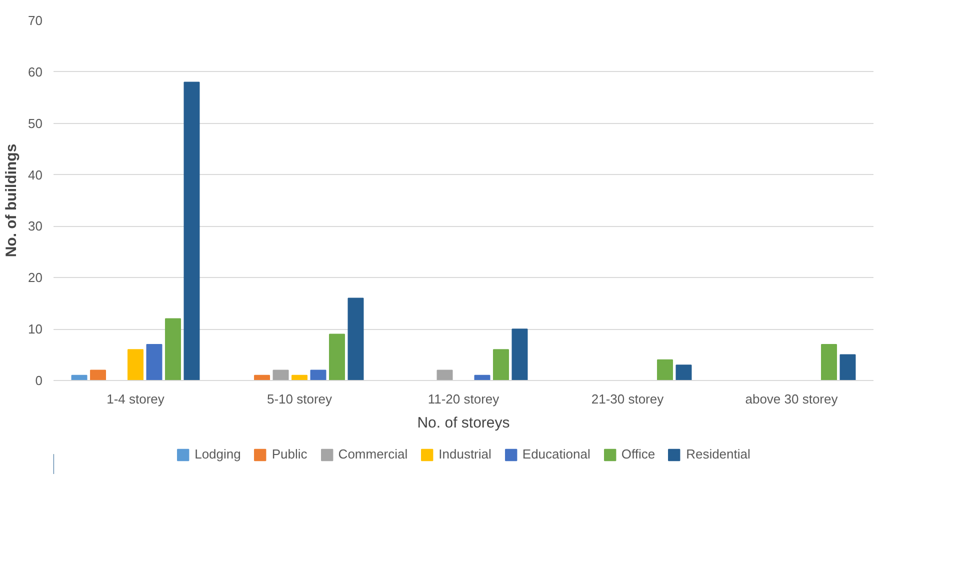 This screenshot has width=955, height=582. Describe the element at coordinates (217, 454) in the screenshot. I see `legend-label: Lodging` at that location.